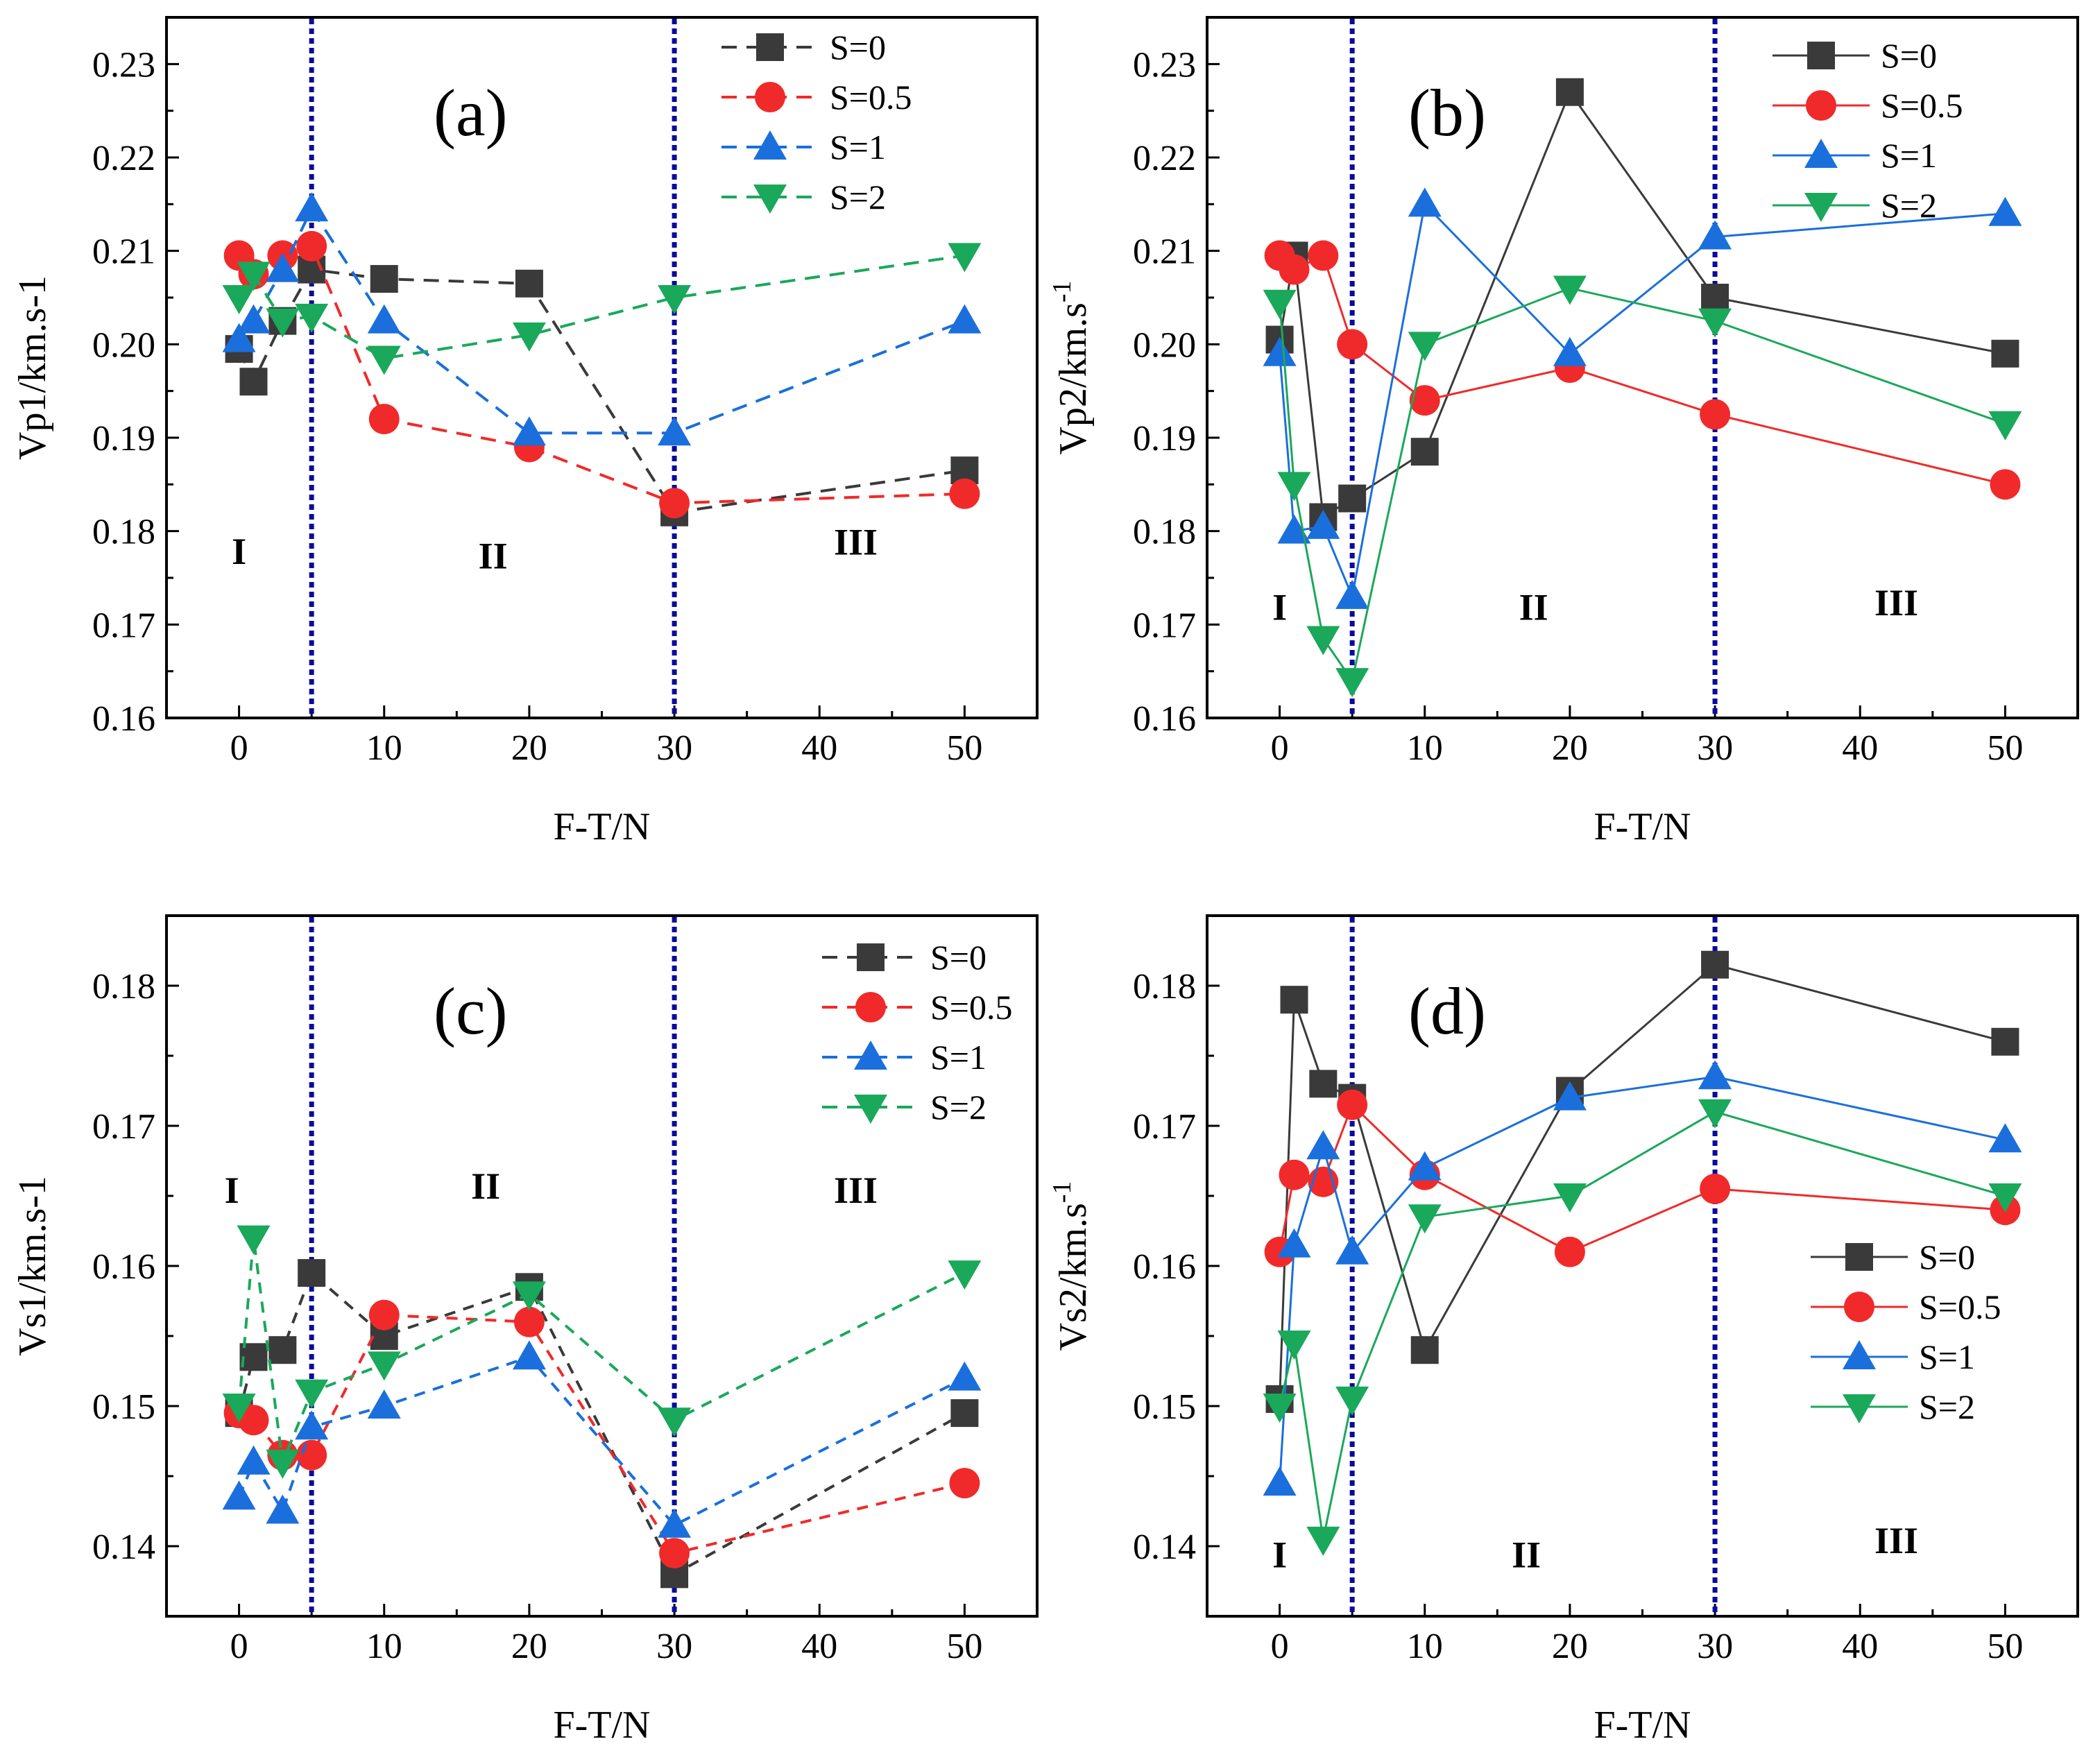  I want to click on region-label: II, so click(1526, 1554).